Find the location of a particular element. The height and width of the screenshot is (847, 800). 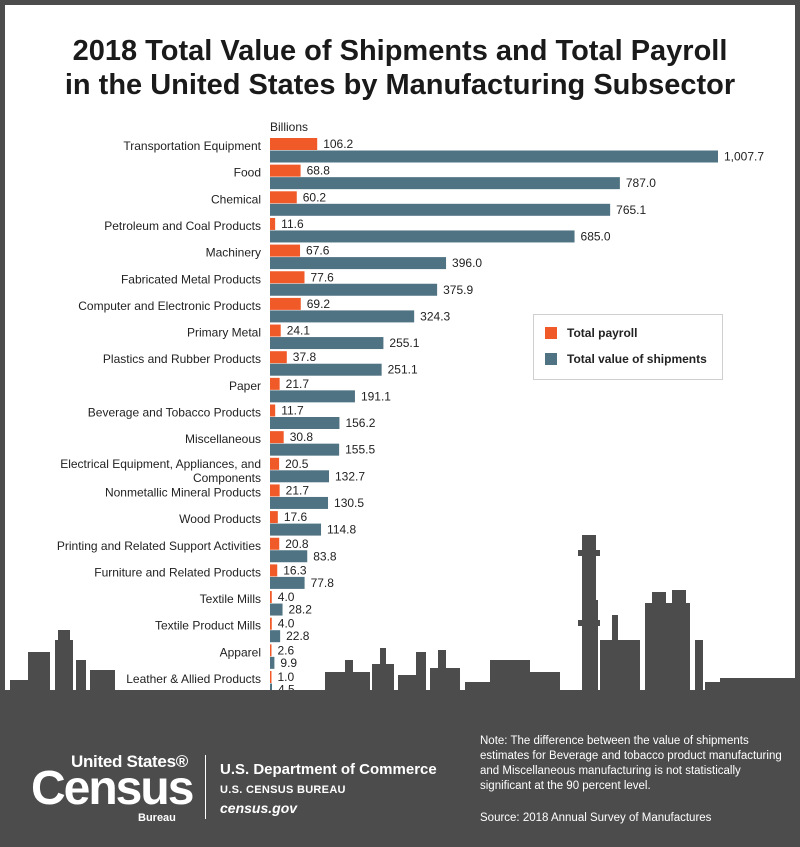

data-label-payroll: 2.6 is located at coordinates (286, 650).